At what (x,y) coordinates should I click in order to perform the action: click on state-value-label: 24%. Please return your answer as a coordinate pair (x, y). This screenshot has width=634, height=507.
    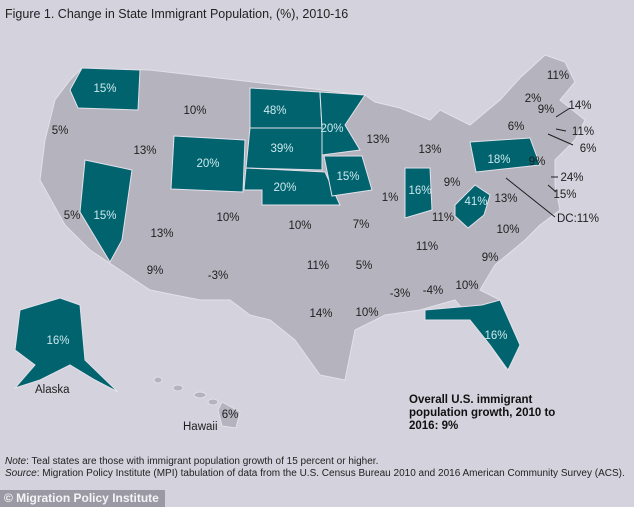
    Looking at the image, I should click on (571, 178).